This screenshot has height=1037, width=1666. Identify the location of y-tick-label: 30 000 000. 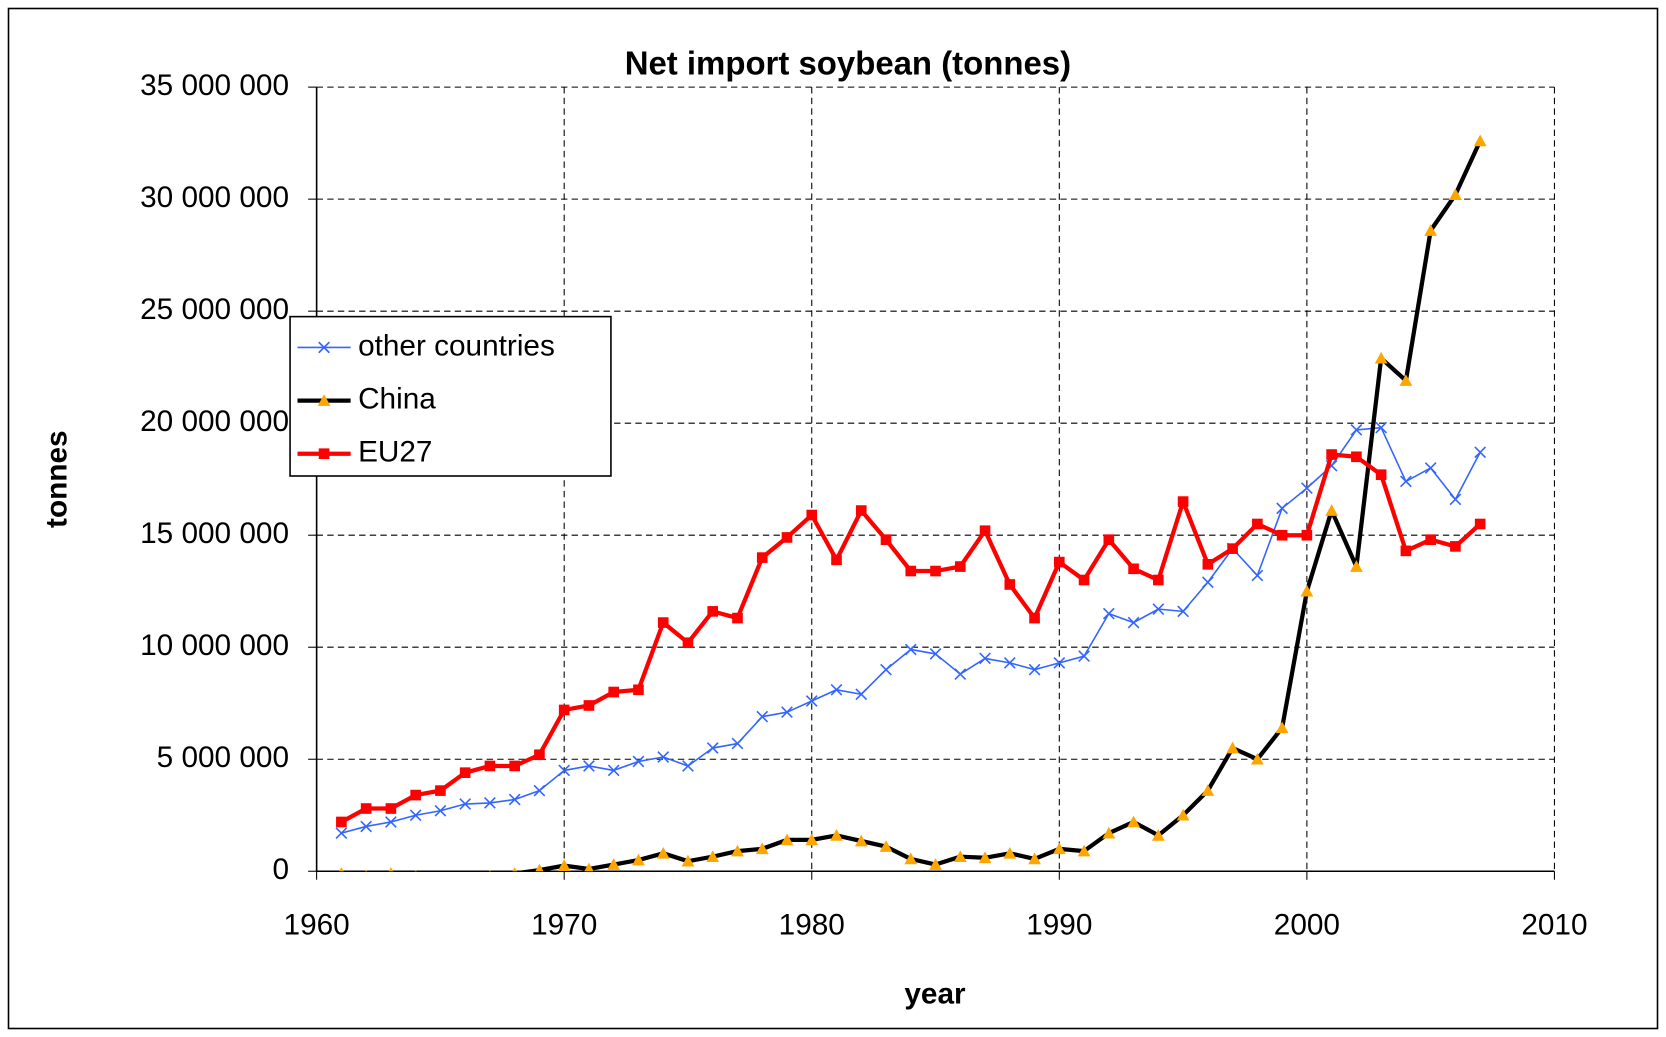
(214, 197).